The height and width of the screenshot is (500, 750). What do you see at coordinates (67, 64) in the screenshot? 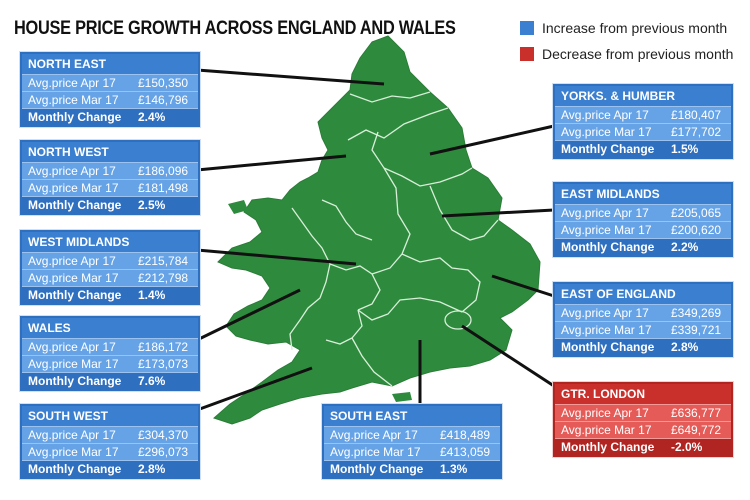
I see `region-name: NORTH EAST` at bounding box center [67, 64].